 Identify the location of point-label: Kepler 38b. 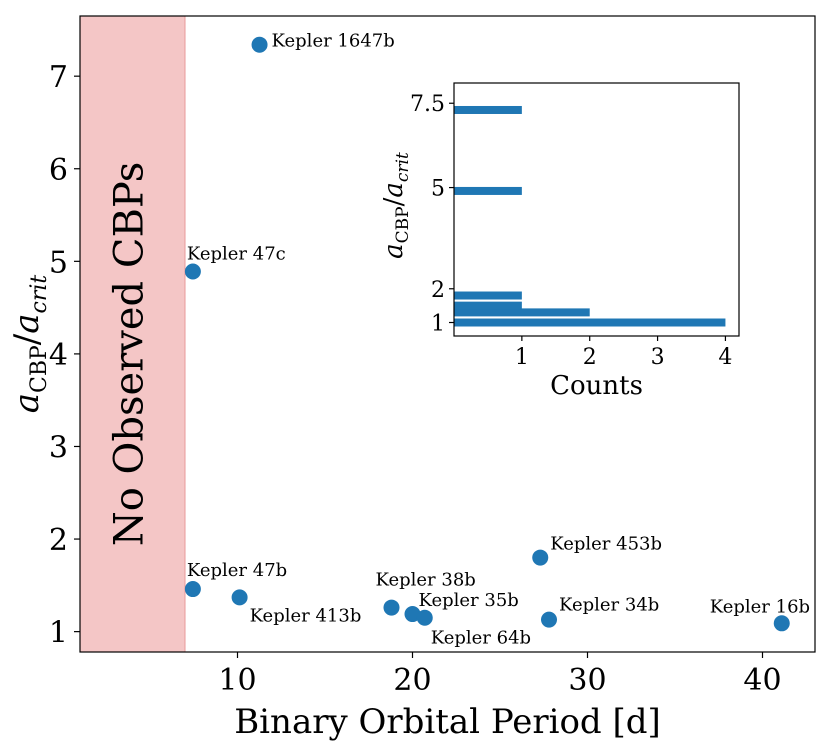
(426, 580).